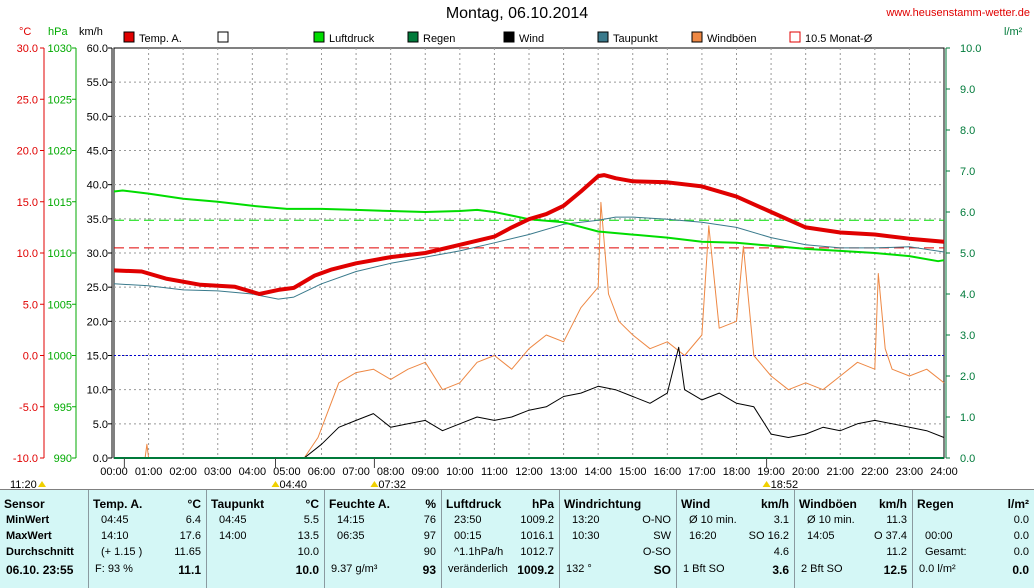 This screenshot has width=1034, height=588. I want to click on time-tick-label: 15:00, so click(633, 472).